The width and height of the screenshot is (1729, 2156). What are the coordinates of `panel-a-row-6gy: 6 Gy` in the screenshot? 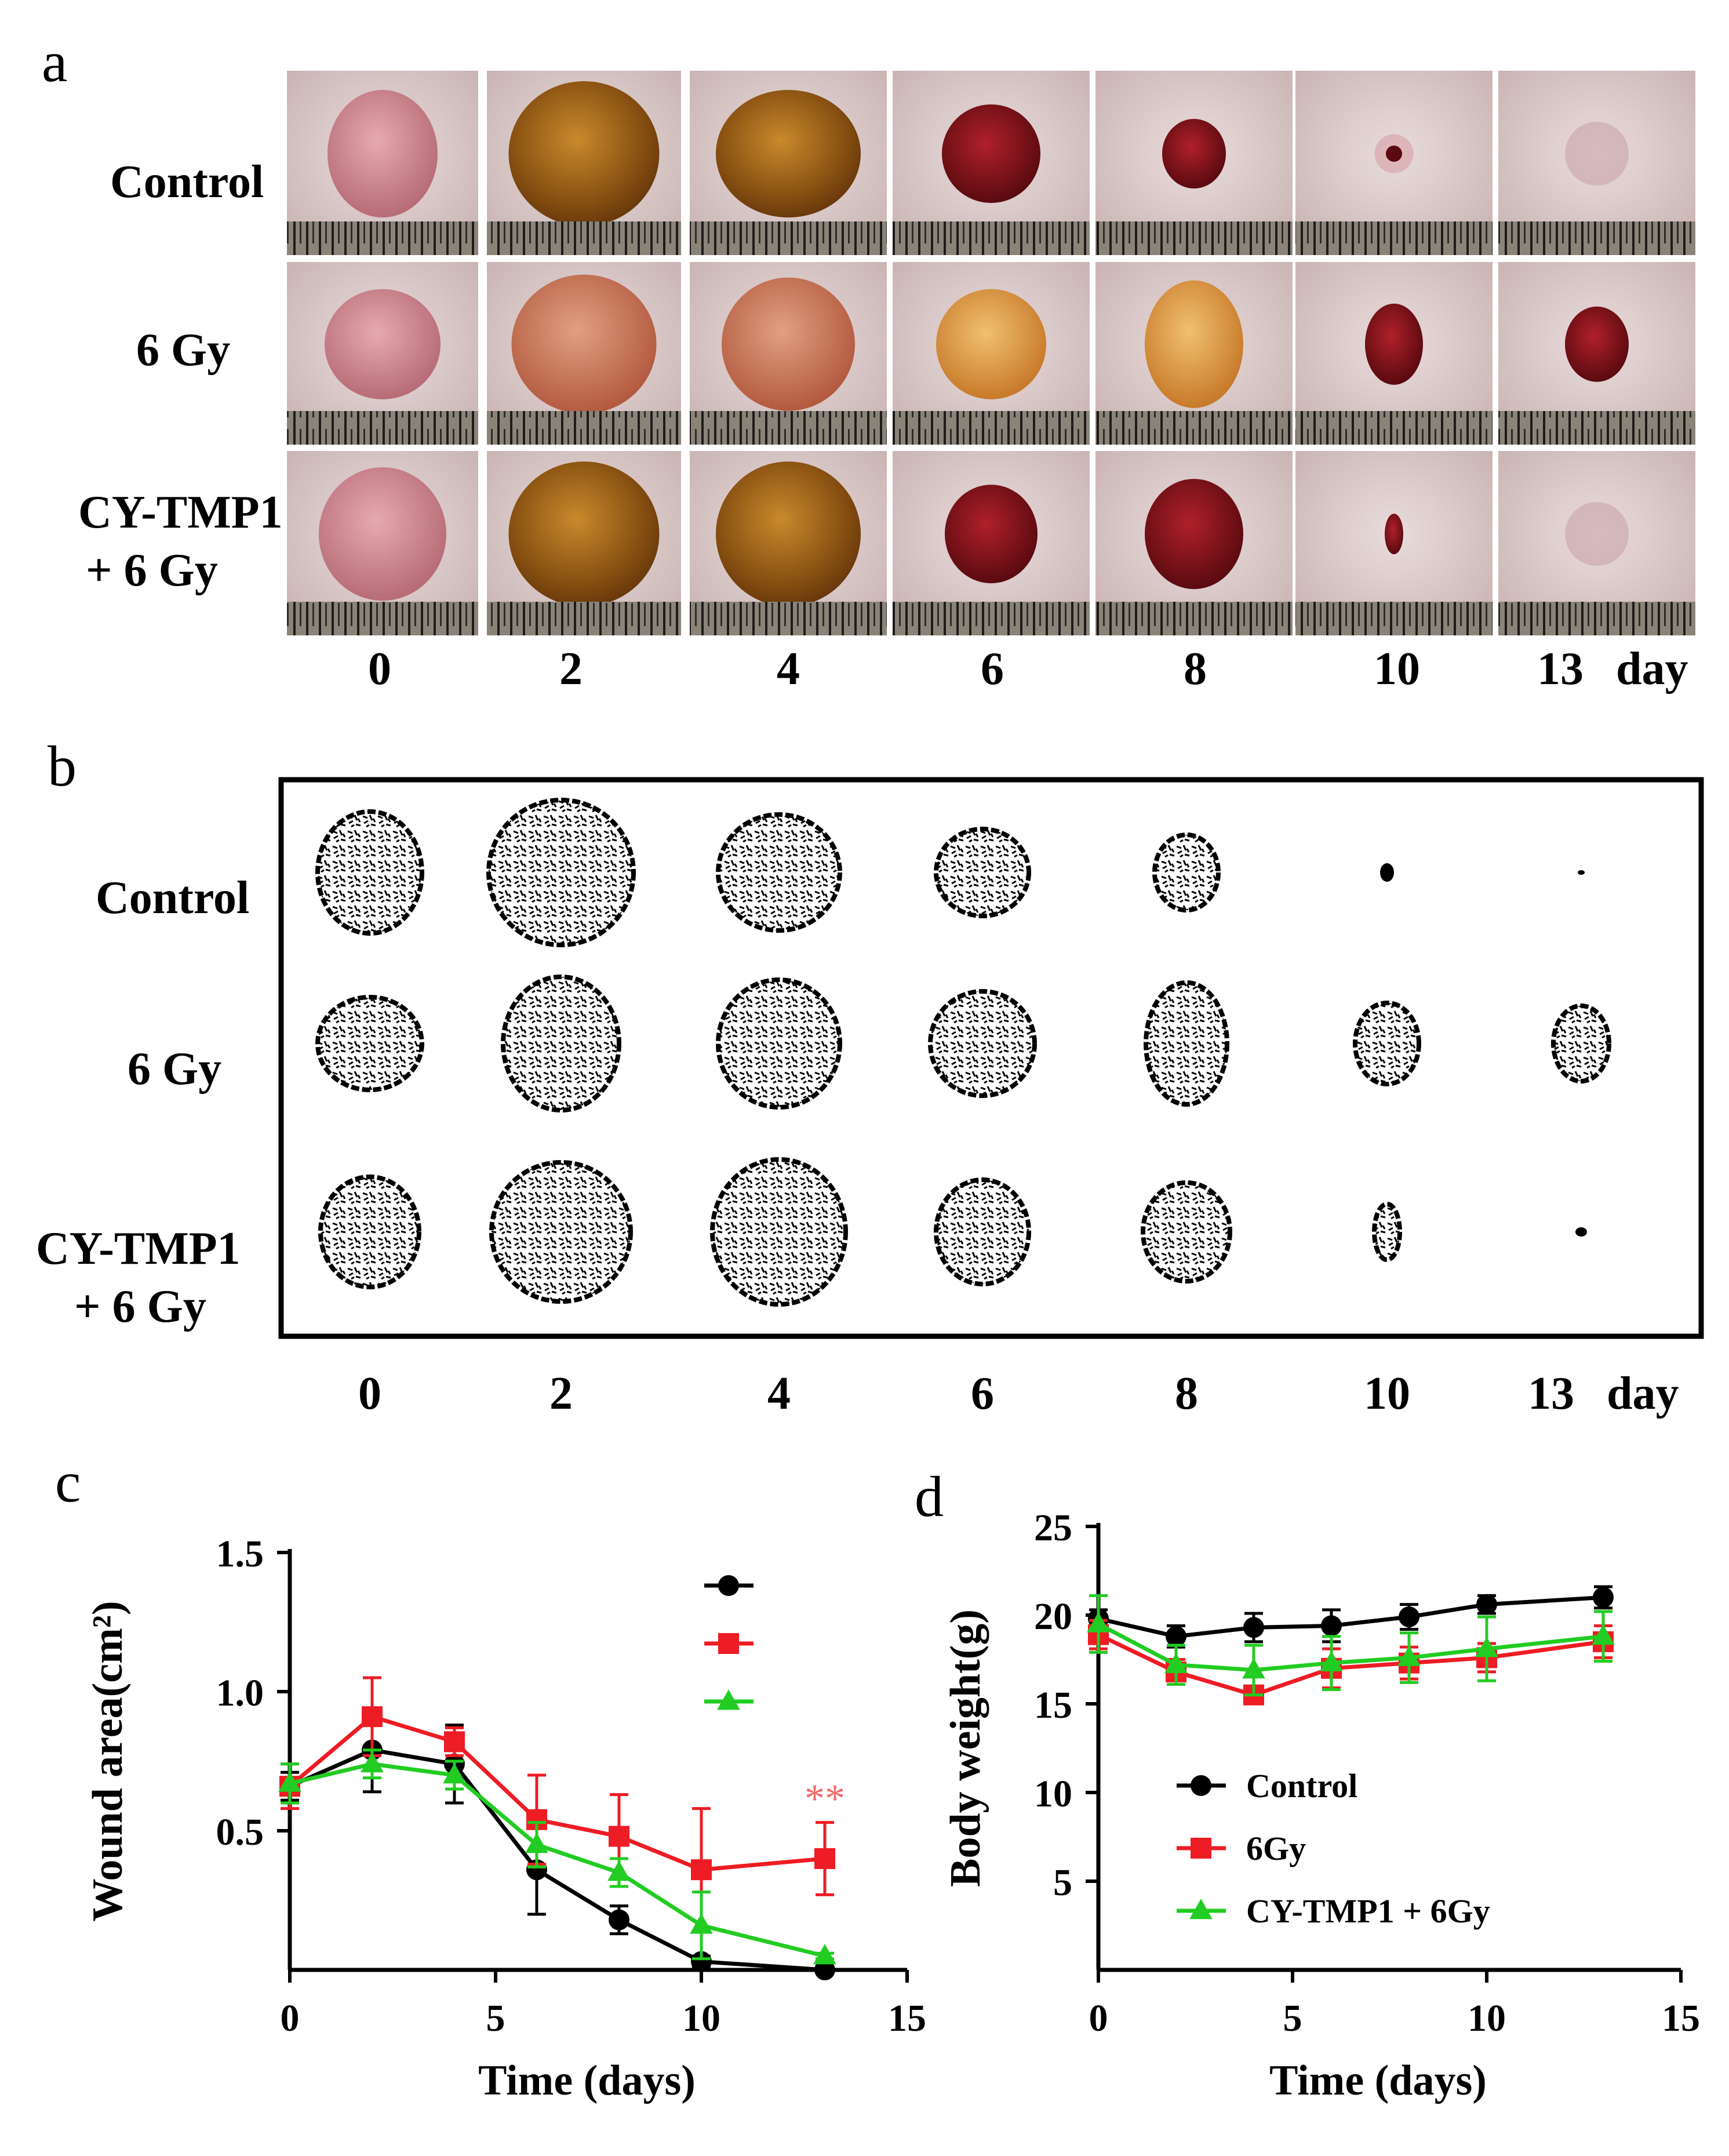 It's located at (183, 351).